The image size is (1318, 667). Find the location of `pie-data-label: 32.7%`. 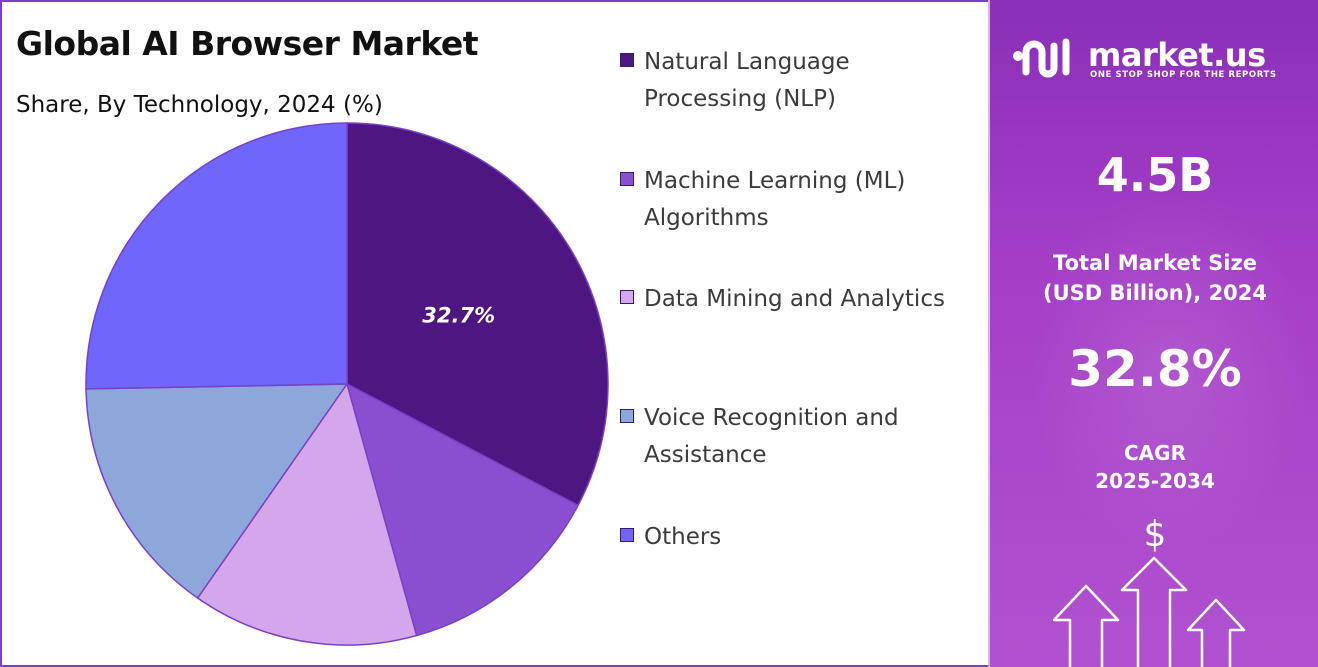

pie-data-label: 32.7% is located at coordinates (458, 316).